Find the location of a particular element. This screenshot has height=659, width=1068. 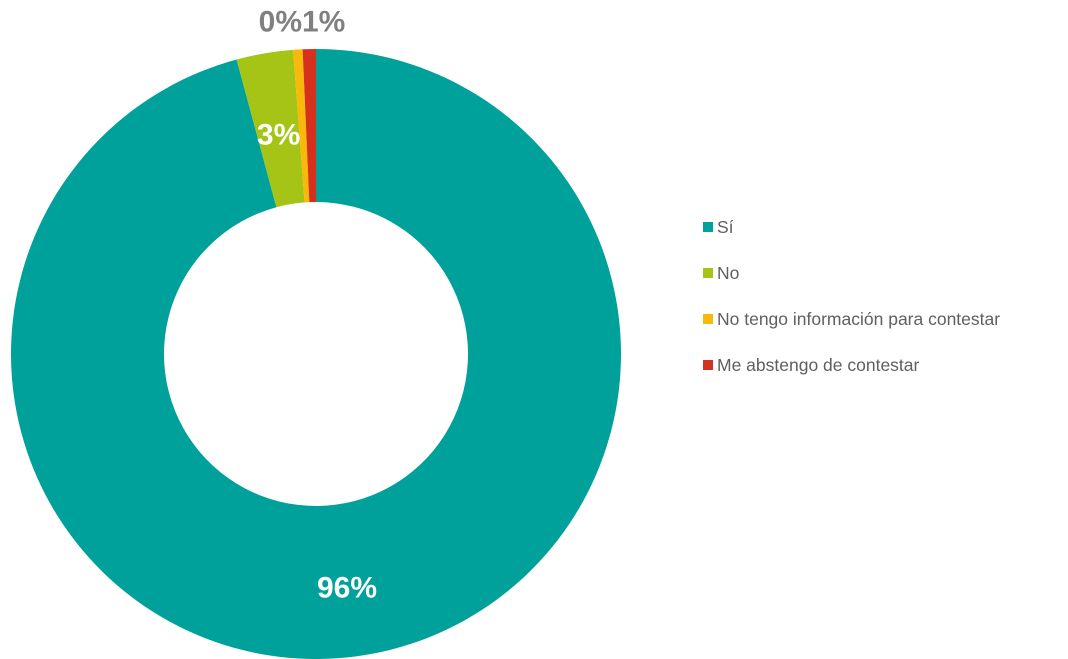

slice-me-abstengo is located at coordinates (309, 126).